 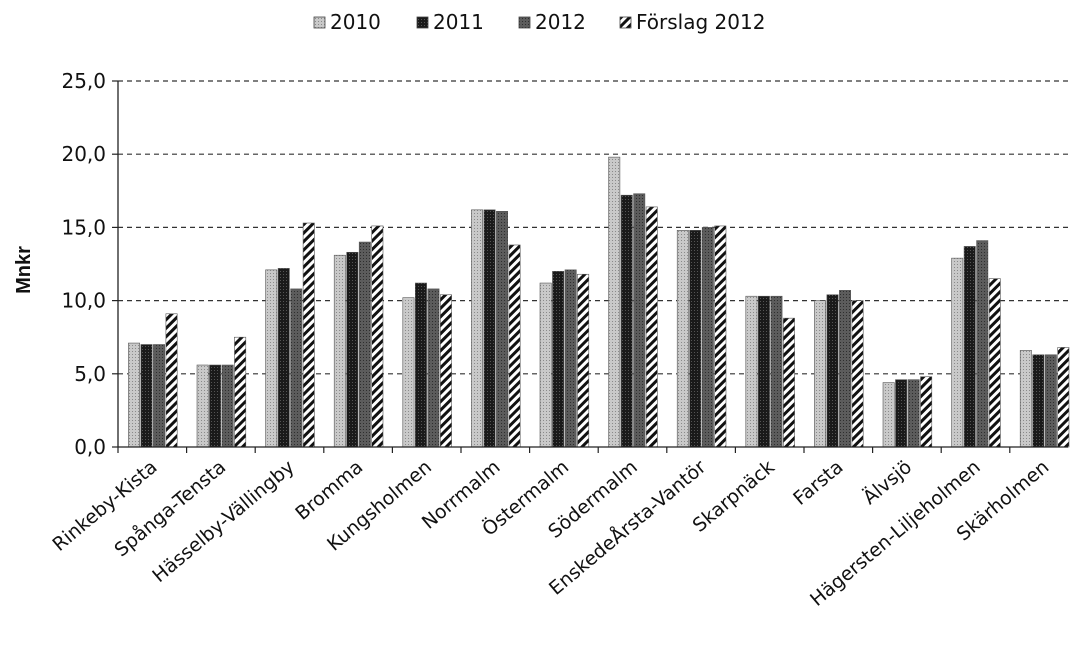 What do you see at coordinates (969, 347) in the screenshot?
I see `bar-2011-hägersten-liljeholmen` at bounding box center [969, 347].